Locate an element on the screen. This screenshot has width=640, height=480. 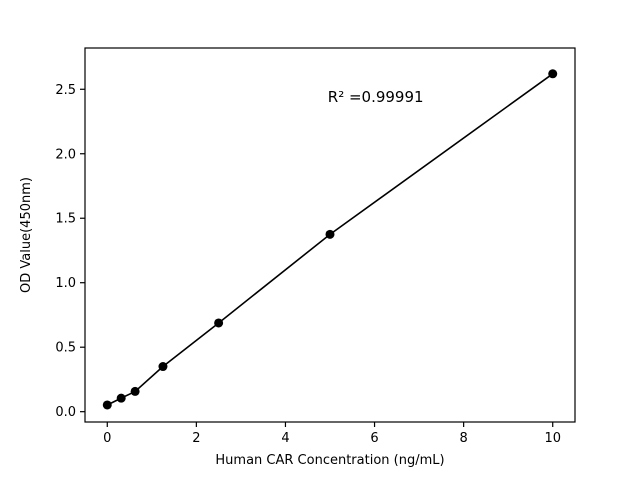
y-tick-label: 2.0 is located at coordinates (65, 154).